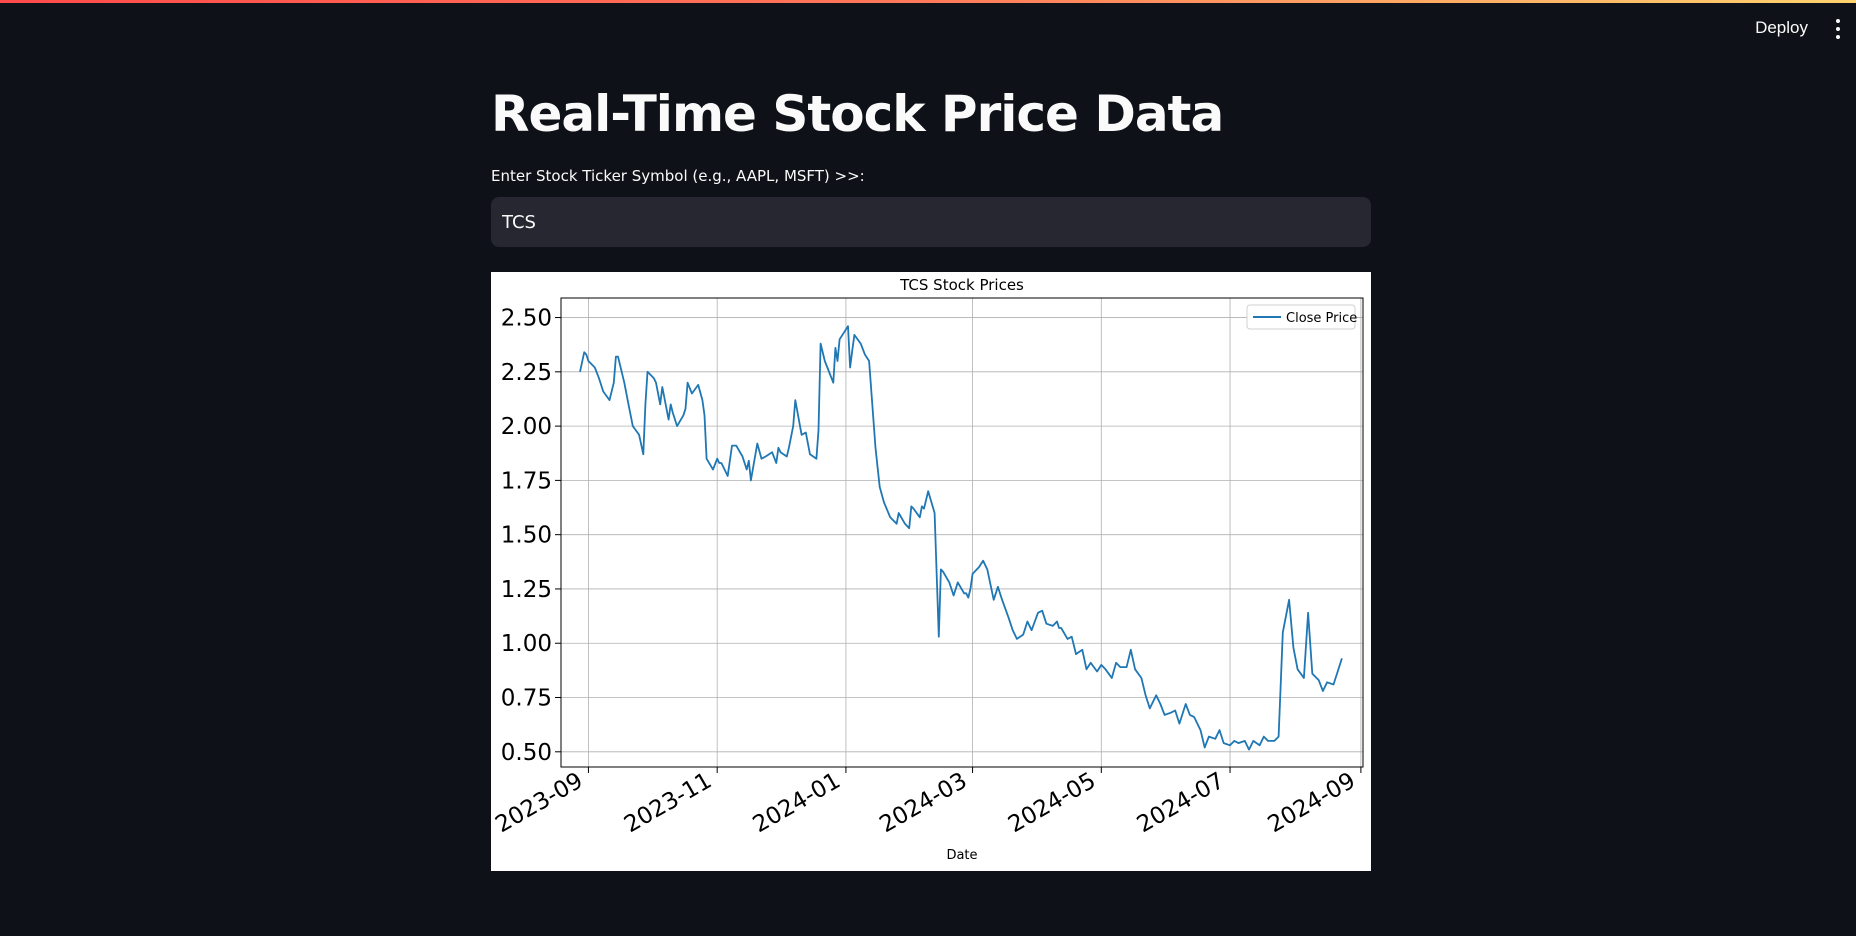  I want to click on y-tick-label: 0.75, so click(526, 699).